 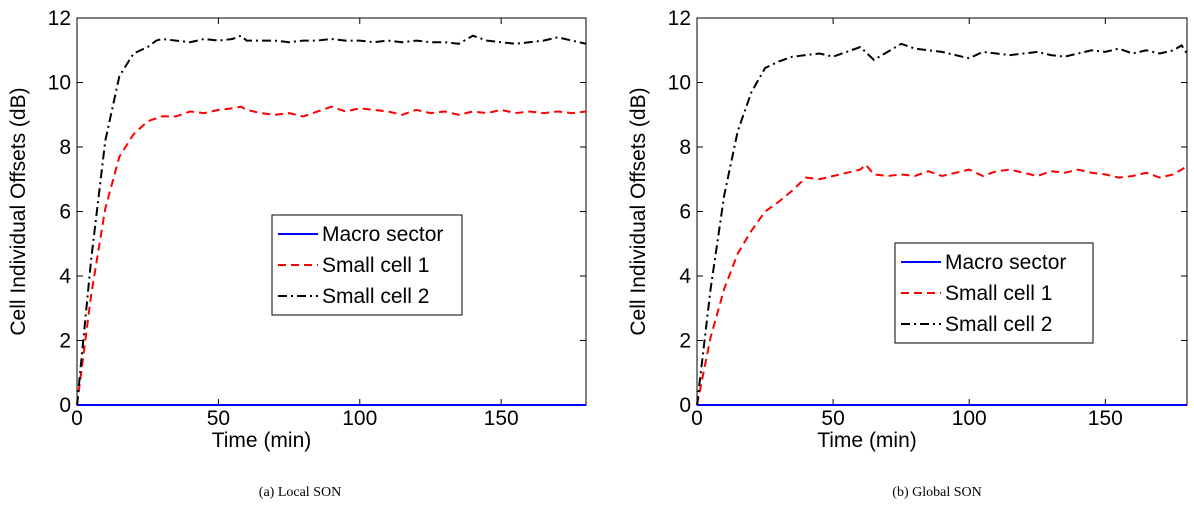 What do you see at coordinates (936, 492) in the screenshot?
I see `figure-caption: (b) Global SON` at bounding box center [936, 492].